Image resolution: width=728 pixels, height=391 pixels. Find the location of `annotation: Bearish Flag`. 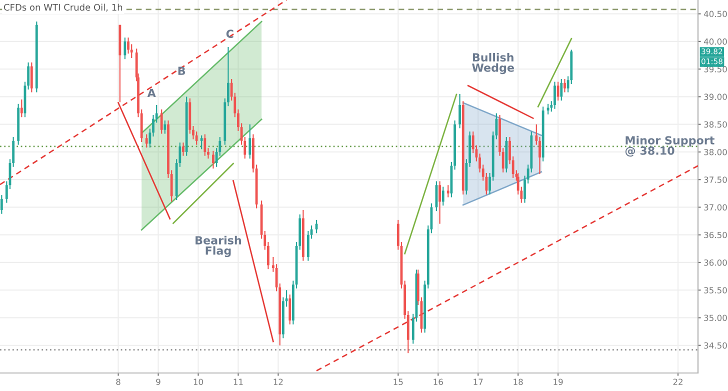

annotation: Bearish Flag is located at coordinates (219, 247).